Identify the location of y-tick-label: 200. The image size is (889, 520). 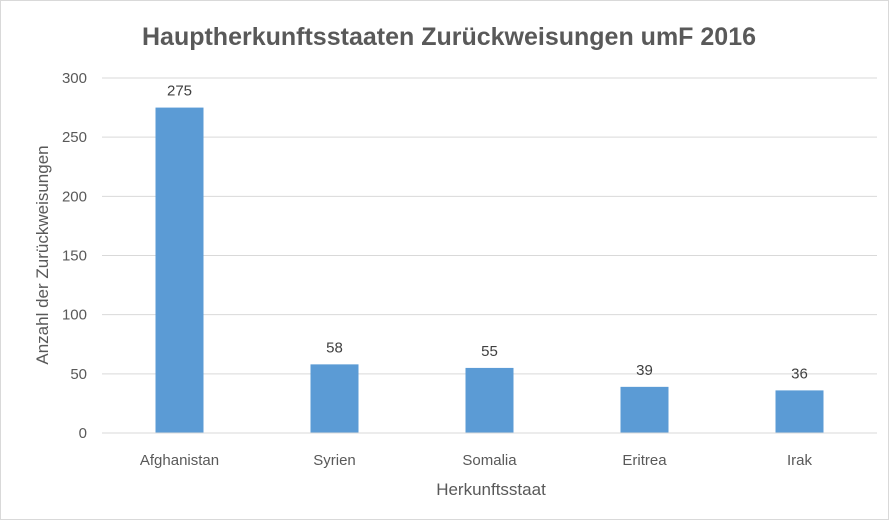
(74, 196).